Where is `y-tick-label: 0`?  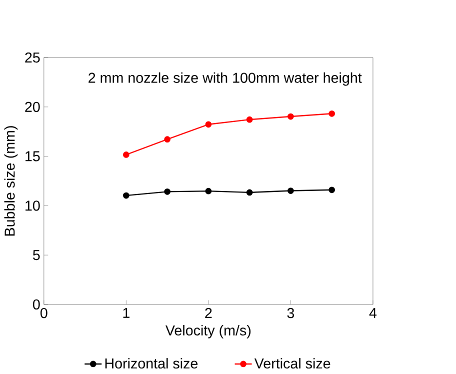 y-tick-label: 0 is located at coordinates (36, 304).